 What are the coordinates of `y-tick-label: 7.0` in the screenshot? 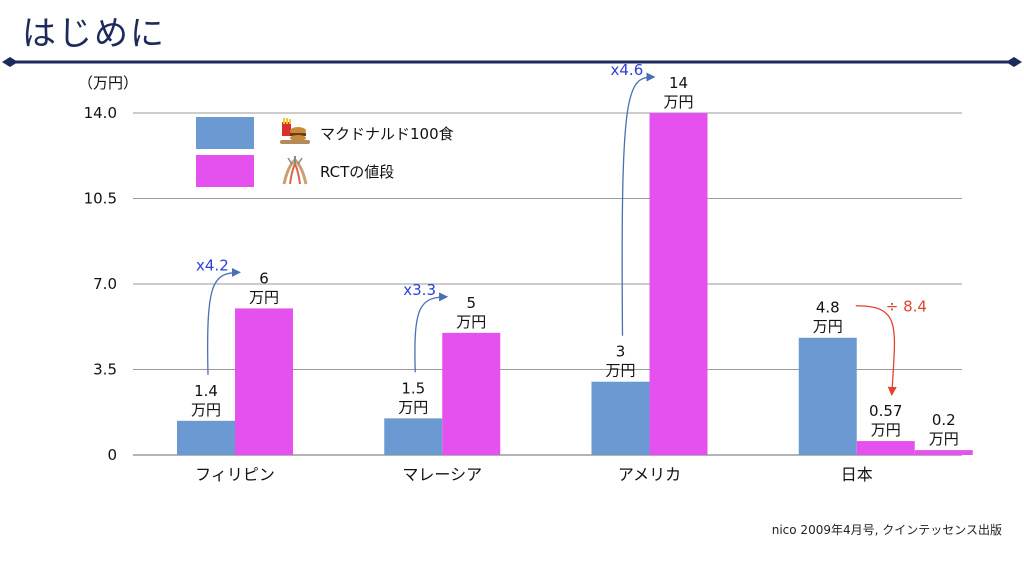 It's located at (105, 284).